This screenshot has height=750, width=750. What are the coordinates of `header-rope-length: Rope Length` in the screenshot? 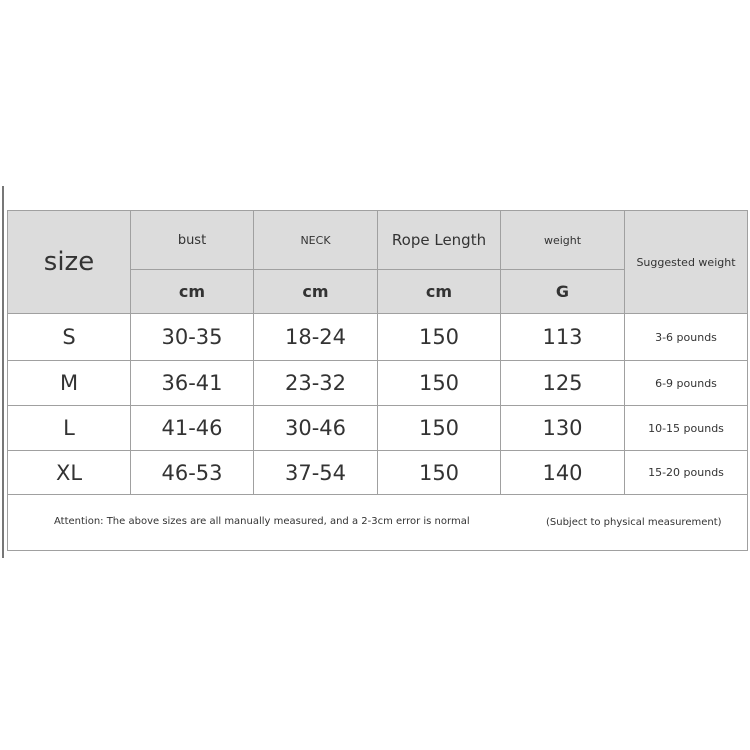 It's located at (439, 240).